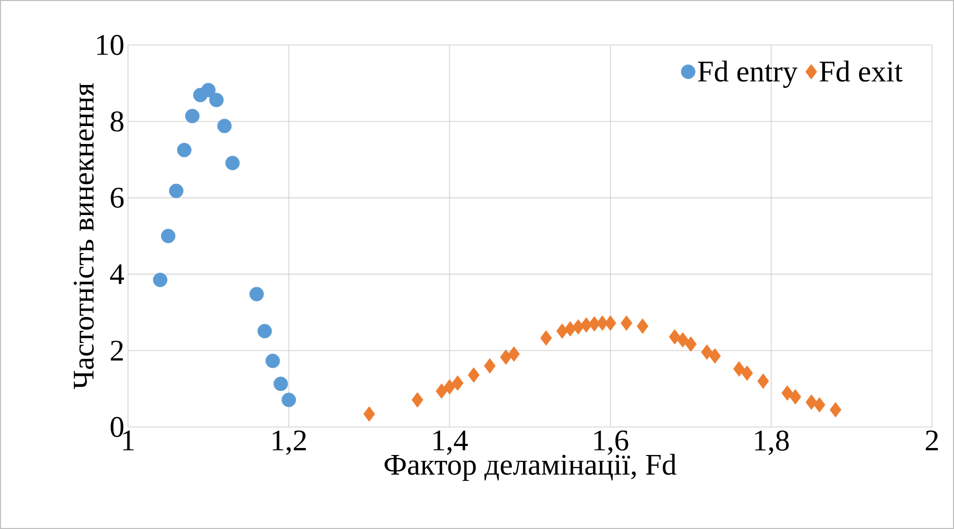 The width and height of the screenshot is (954, 529). Describe the element at coordinates (861, 71) in the screenshot. I see `legend-label: Fd exit` at that location.